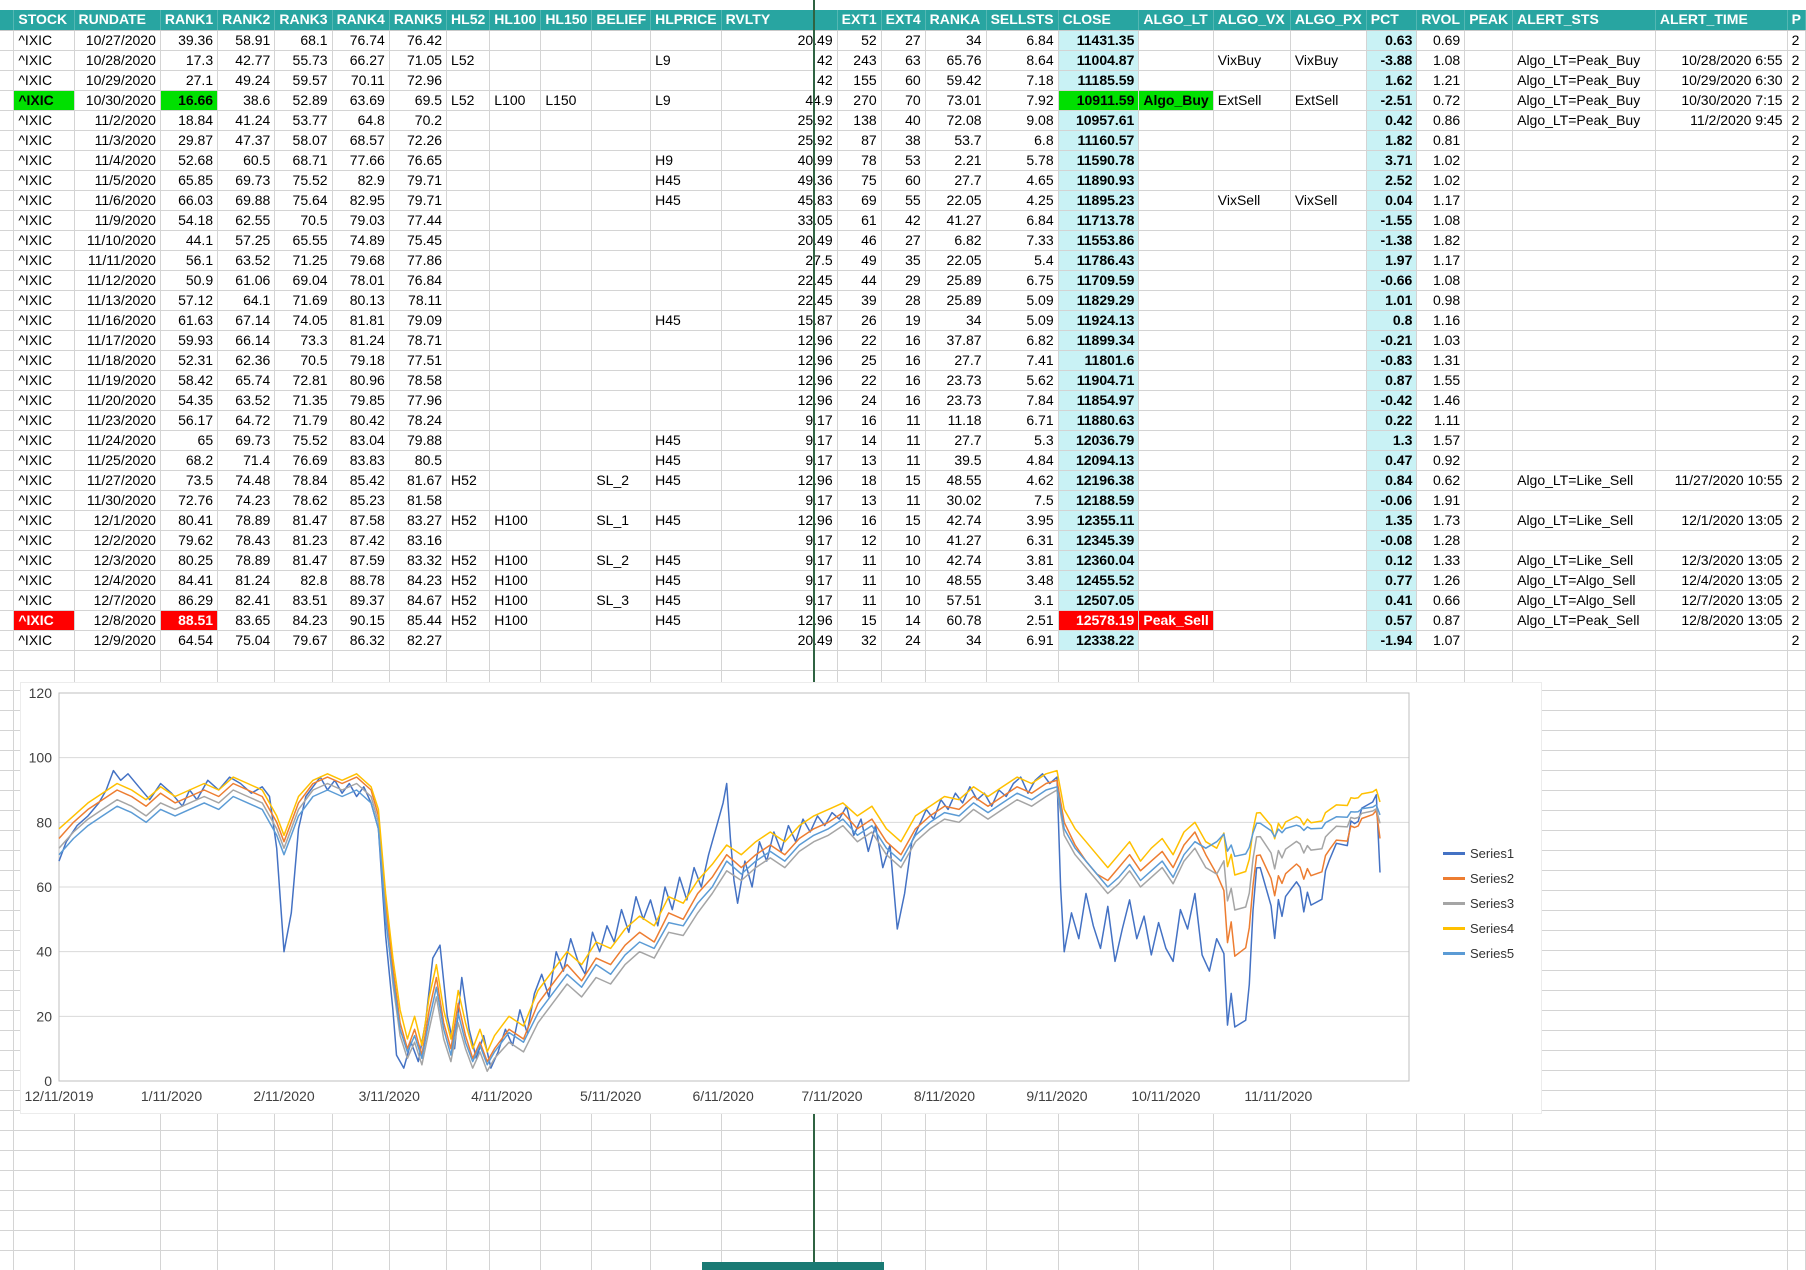  Describe the element at coordinates (361, 600) in the screenshot. I see `cell-rank4: 89.37` at that location.